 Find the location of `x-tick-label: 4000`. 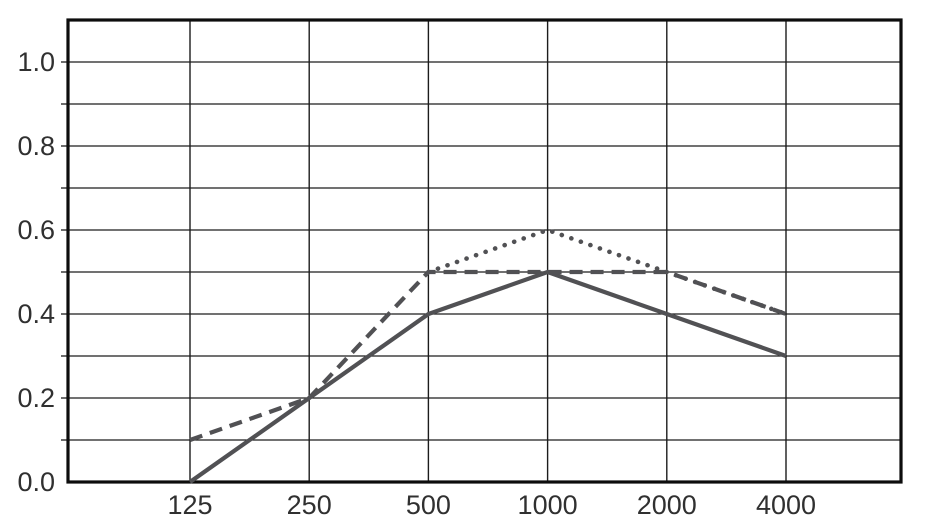

x-tick-label: 4000 is located at coordinates (786, 505).